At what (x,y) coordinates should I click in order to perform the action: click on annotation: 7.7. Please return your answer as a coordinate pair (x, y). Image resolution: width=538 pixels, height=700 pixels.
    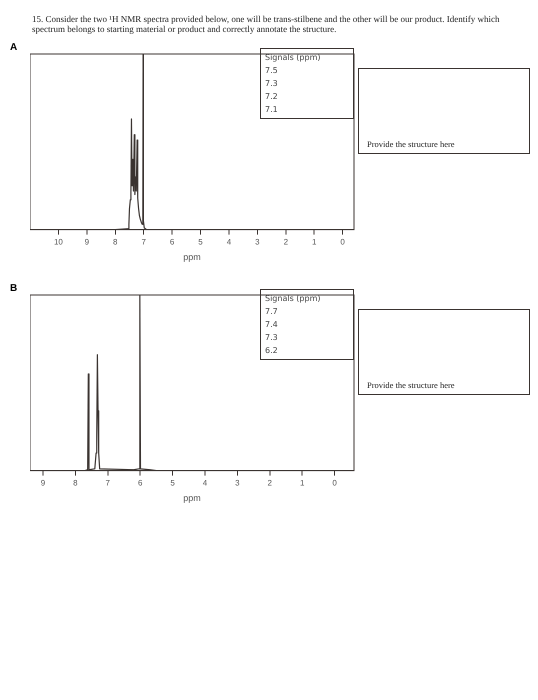
    Looking at the image, I should click on (272, 312).